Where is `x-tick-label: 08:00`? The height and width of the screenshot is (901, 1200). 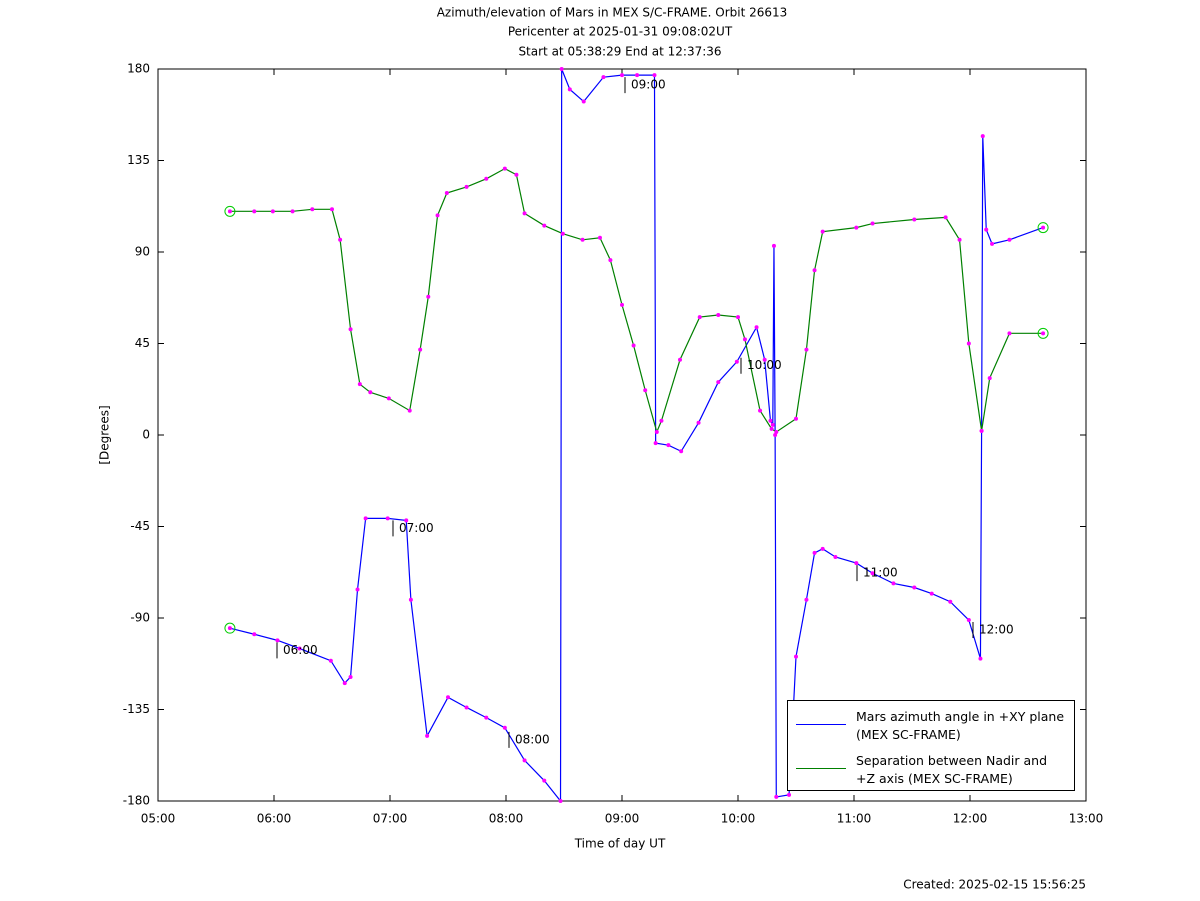 x-tick-label: 08:00 is located at coordinates (506, 819).